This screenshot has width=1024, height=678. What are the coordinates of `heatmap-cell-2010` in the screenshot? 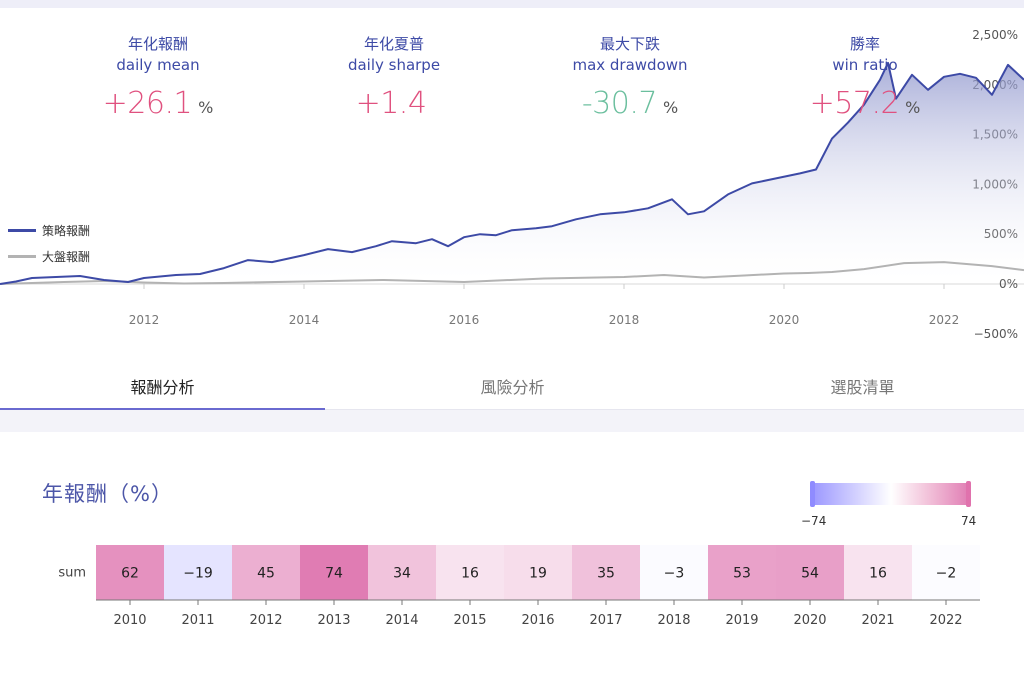 It's located at (130, 572).